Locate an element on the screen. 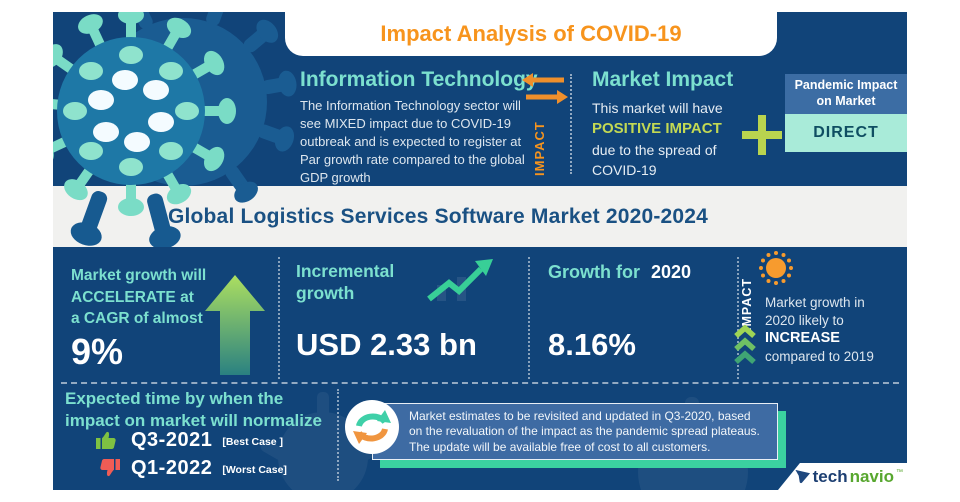  incremental-line1: Incremental is located at coordinates (345, 271).